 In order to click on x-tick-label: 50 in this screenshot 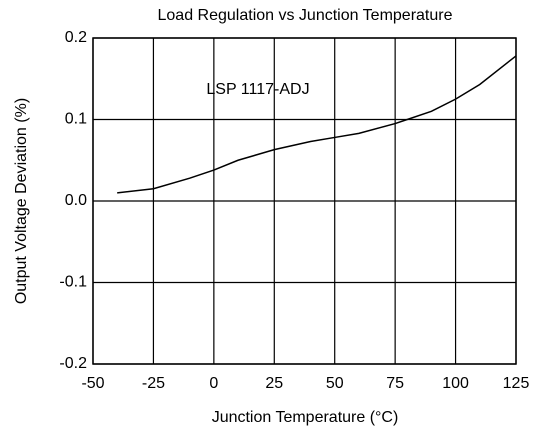, I will do `click(335, 383)`.